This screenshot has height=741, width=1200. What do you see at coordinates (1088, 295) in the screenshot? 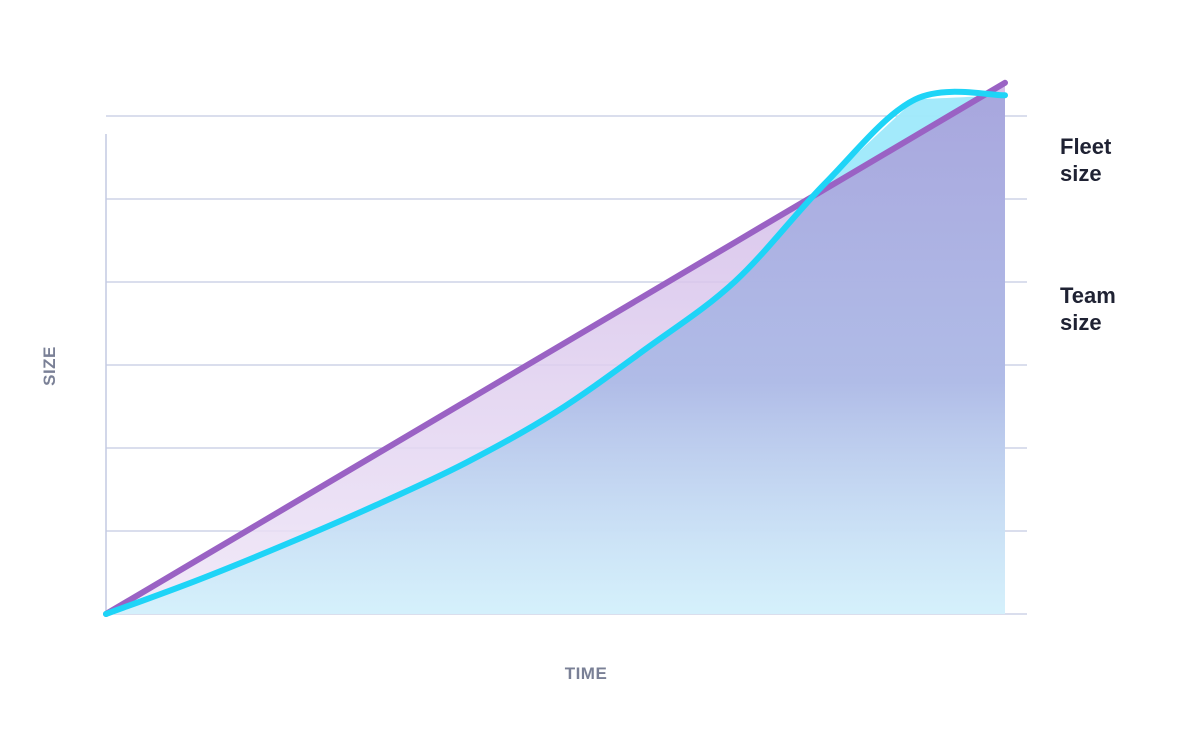
I see `team-size-label-line1: Team` at bounding box center [1088, 295].